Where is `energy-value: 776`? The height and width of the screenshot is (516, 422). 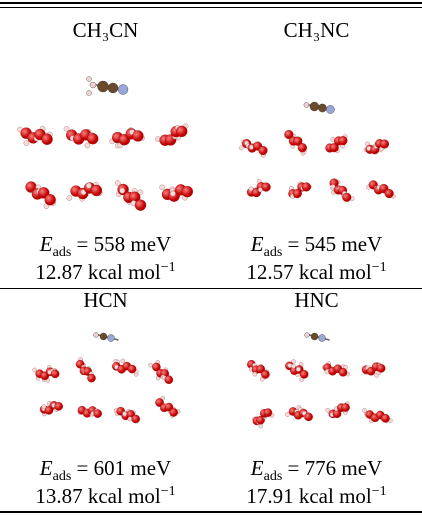
energy-value: 776 is located at coordinates (320, 468).